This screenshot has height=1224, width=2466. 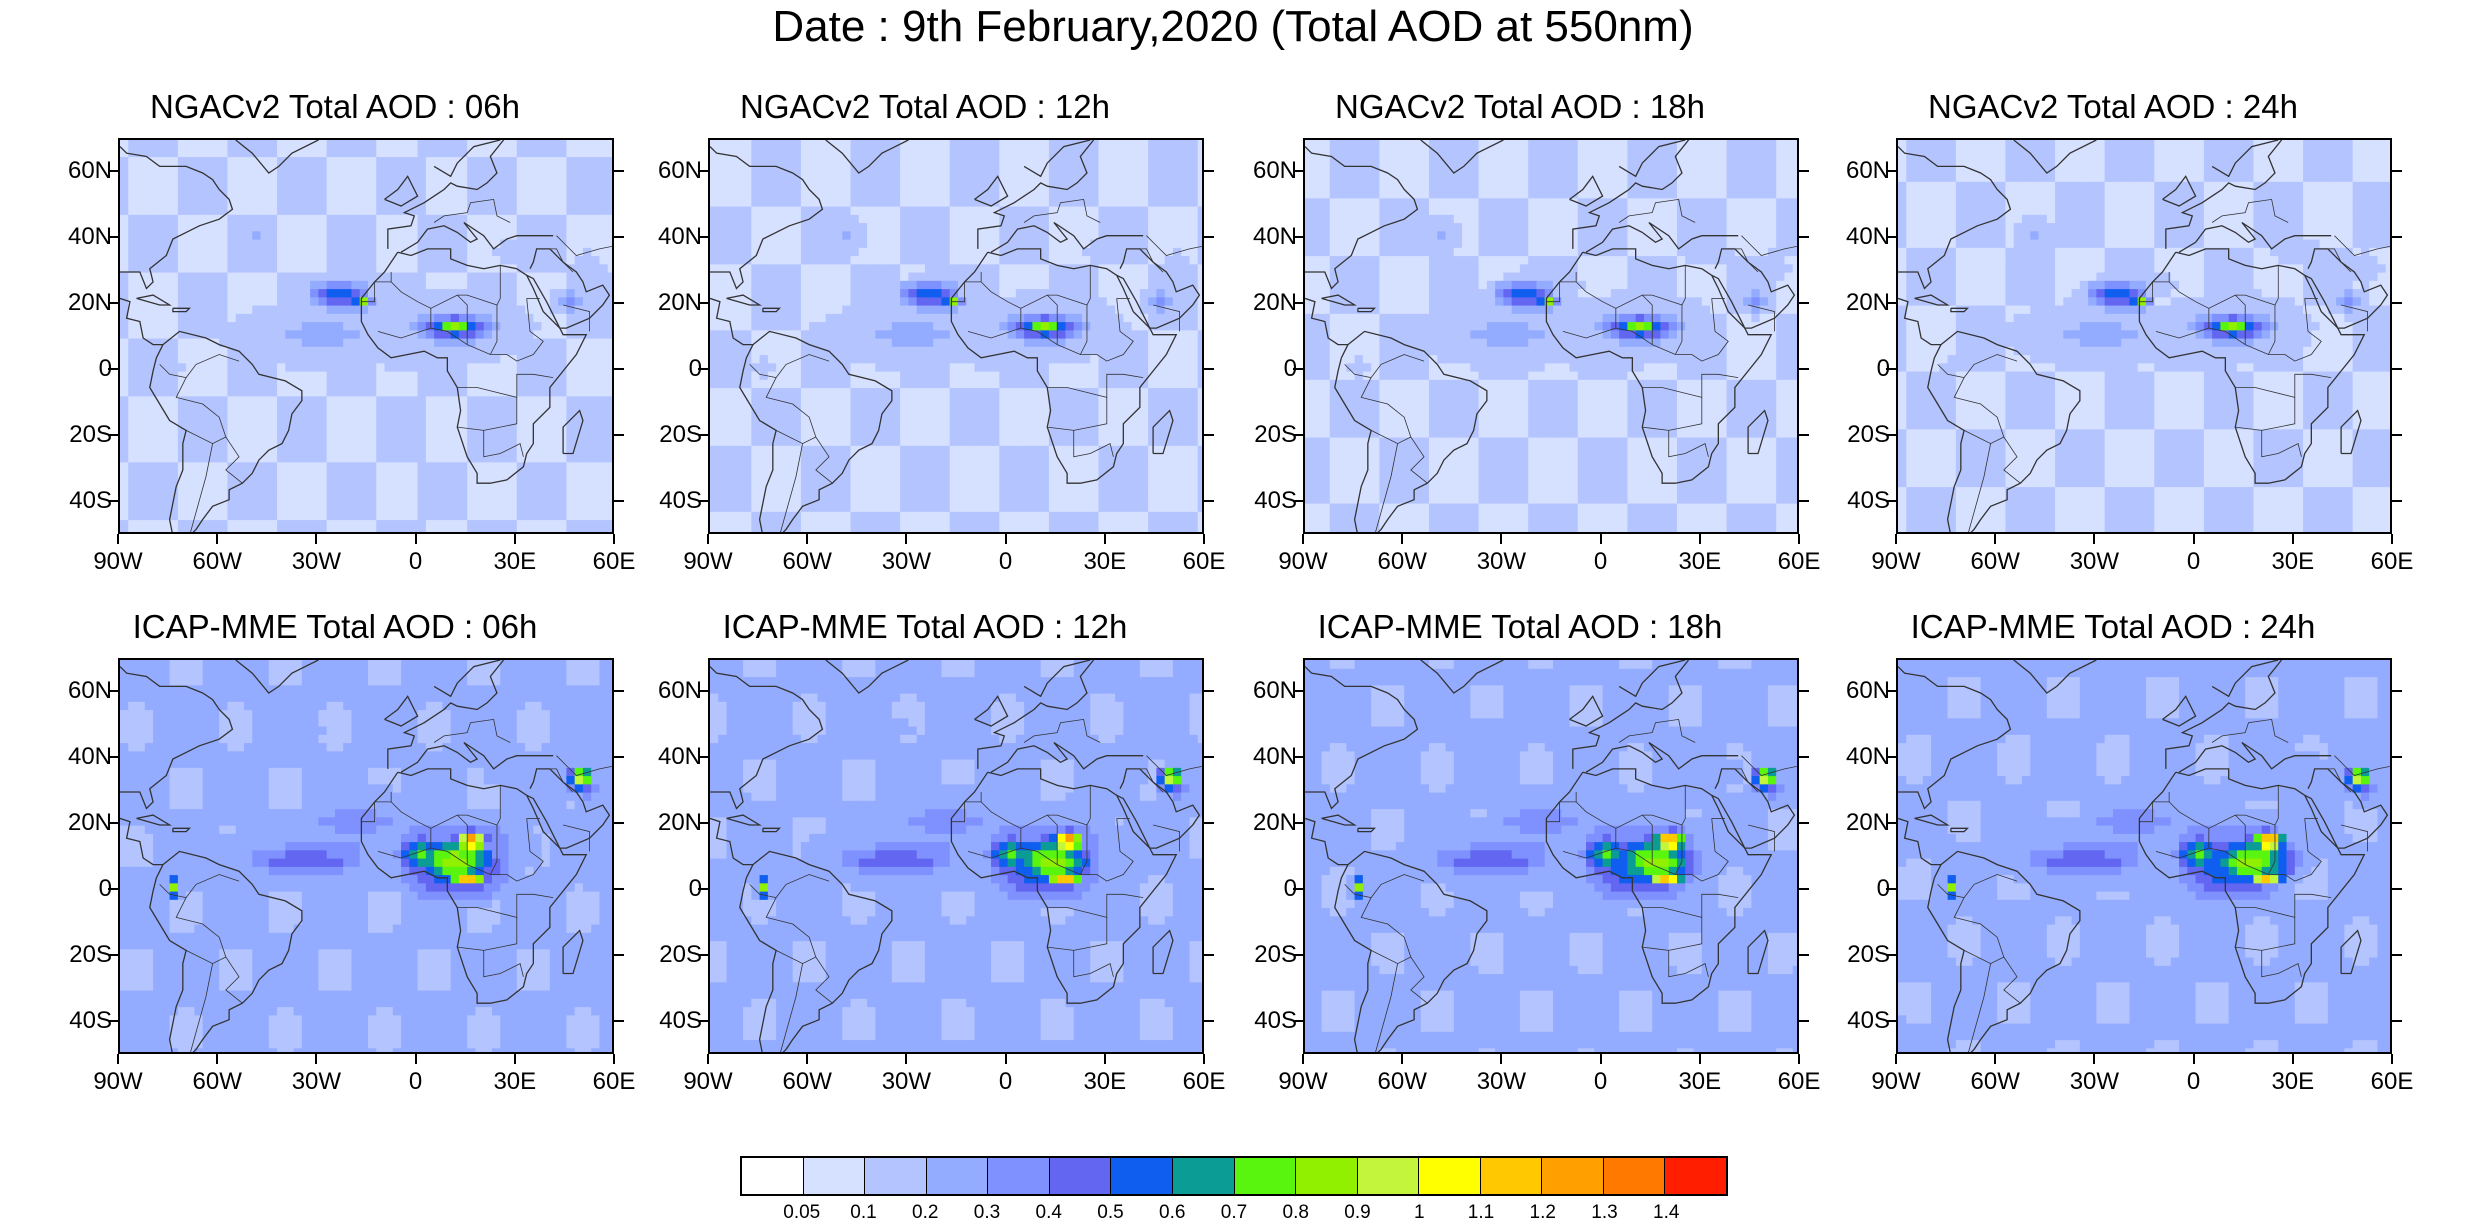 What do you see at coordinates (335, 627) in the screenshot?
I see `panel-title: ICAP-MME Total AOD : 06h` at bounding box center [335, 627].